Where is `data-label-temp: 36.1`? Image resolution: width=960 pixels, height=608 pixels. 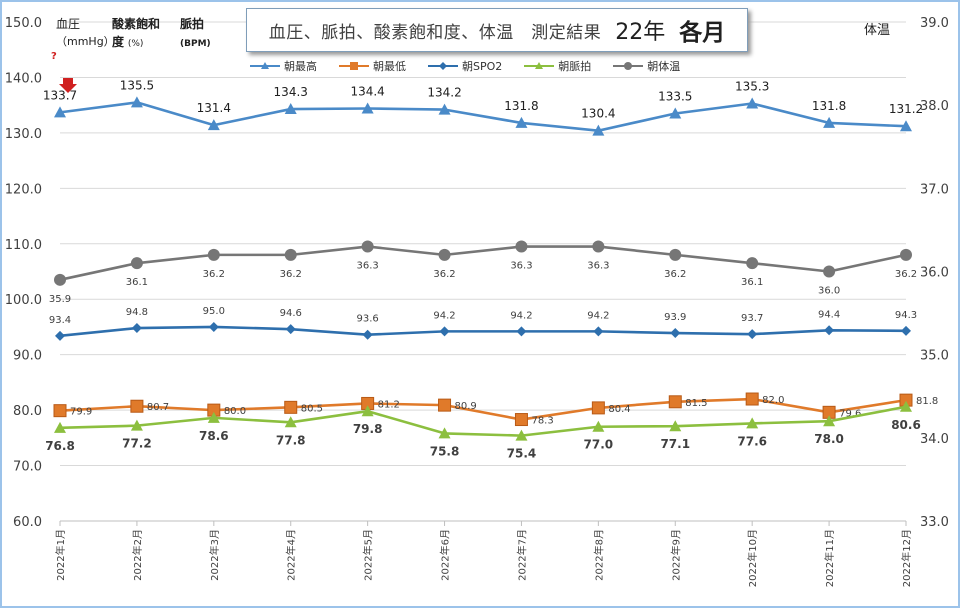 data-label-temp: 36.1 is located at coordinates (137, 282).